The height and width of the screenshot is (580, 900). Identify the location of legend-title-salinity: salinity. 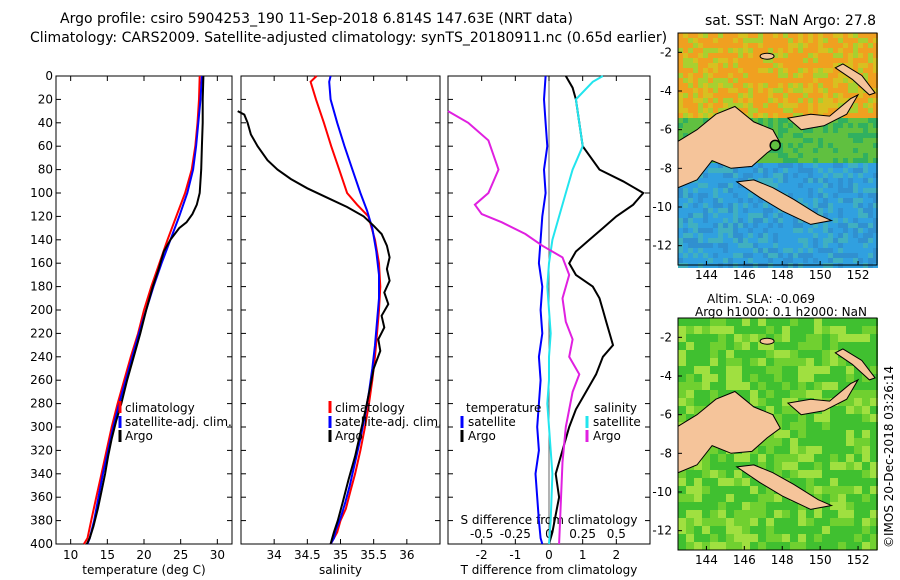
(615, 408).